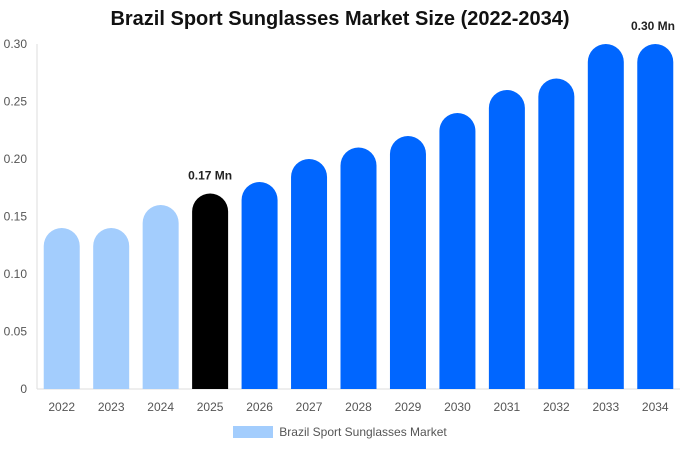  Describe the element at coordinates (506, 239) in the screenshot. I see `bar-2031` at that location.